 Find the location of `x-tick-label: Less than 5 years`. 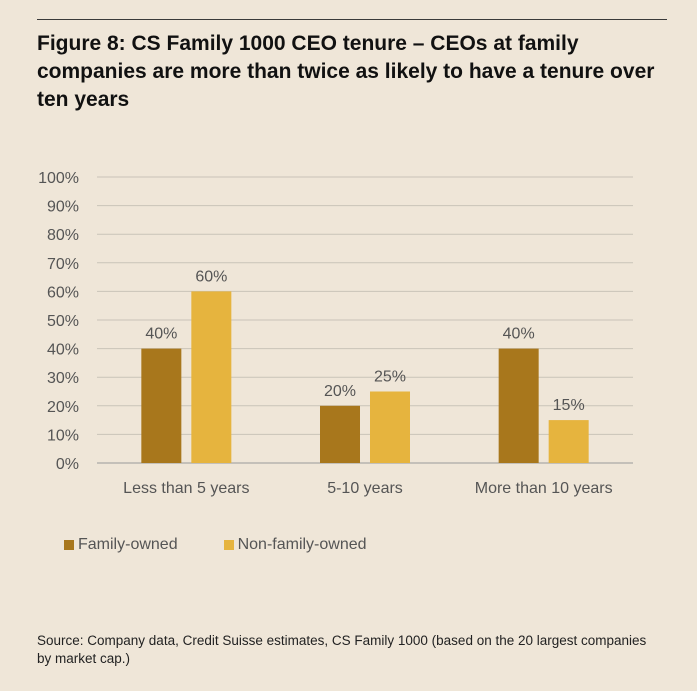

x-tick-label: Less than 5 years is located at coordinates (186, 488).